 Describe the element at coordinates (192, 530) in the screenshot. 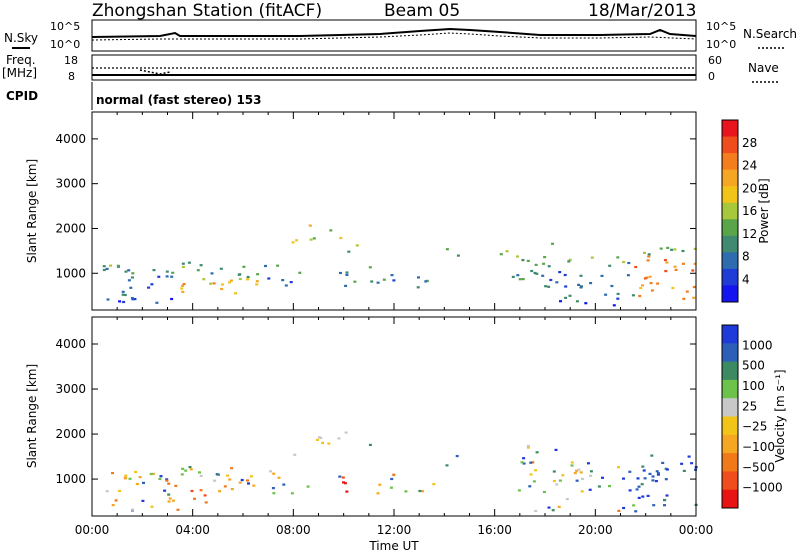

I see `xtick-label: 04:00` at that location.